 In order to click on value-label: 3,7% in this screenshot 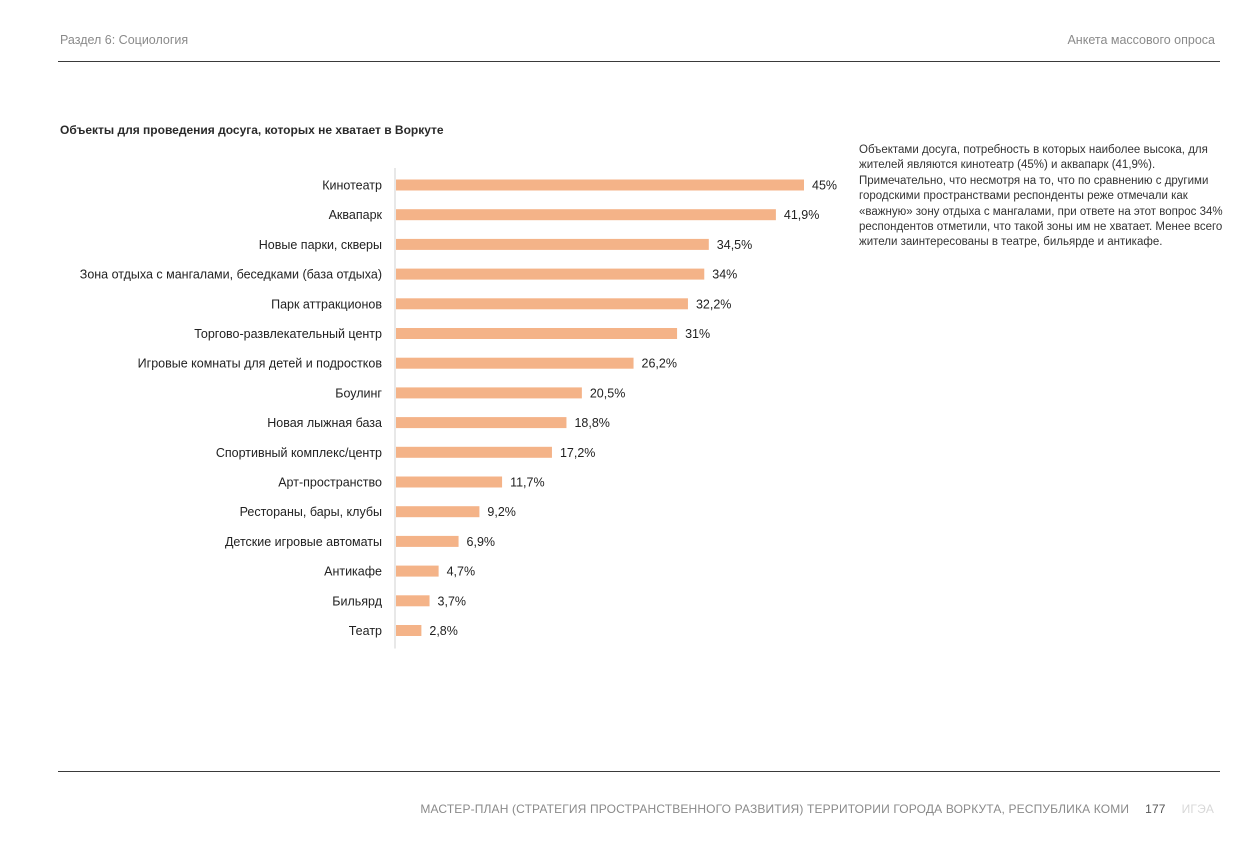, I will do `click(452, 601)`.